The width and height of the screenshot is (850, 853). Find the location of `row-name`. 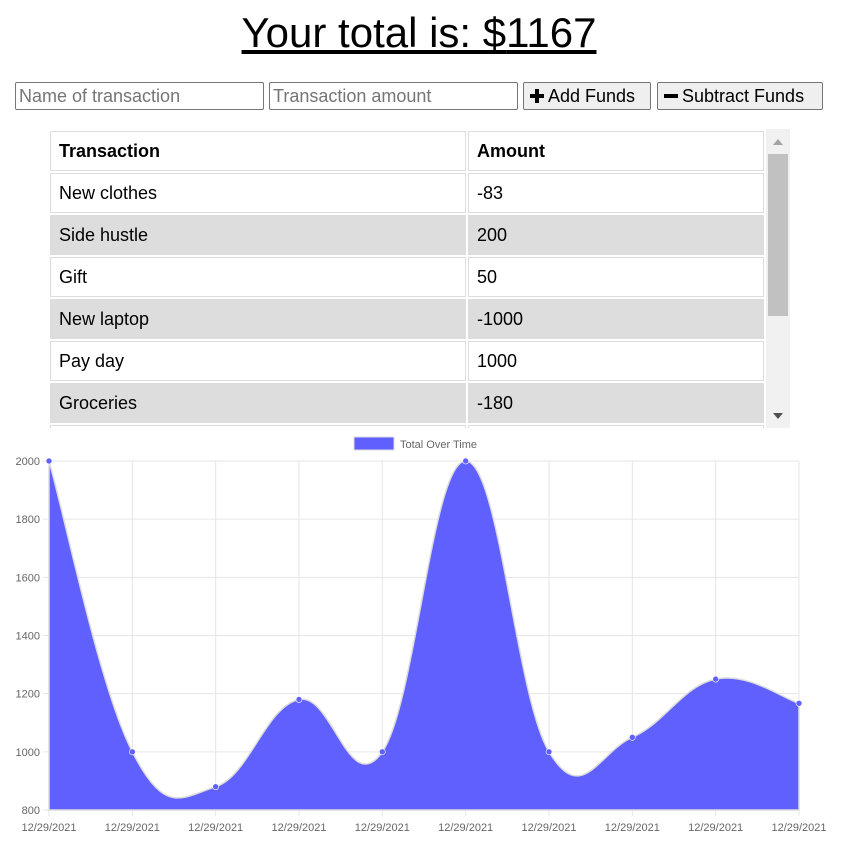

row-name is located at coordinates (258, 426).